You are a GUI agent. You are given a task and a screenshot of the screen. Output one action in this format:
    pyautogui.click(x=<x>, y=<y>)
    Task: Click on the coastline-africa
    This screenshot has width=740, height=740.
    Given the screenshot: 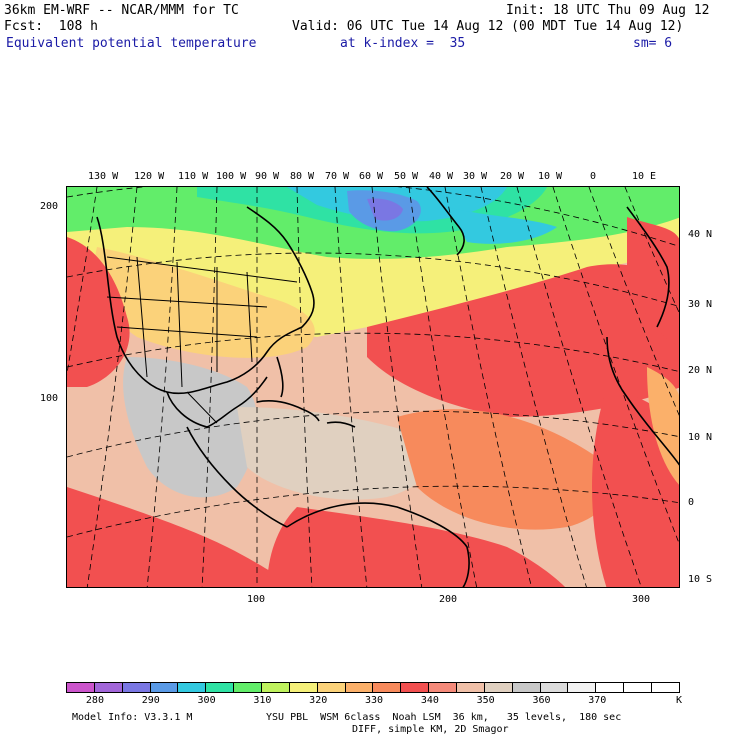 What is the action you would take?
    pyautogui.click(x=642, y=401)
    